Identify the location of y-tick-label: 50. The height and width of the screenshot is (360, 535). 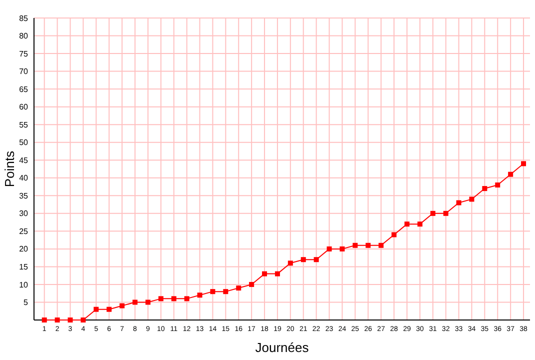
(24, 143).